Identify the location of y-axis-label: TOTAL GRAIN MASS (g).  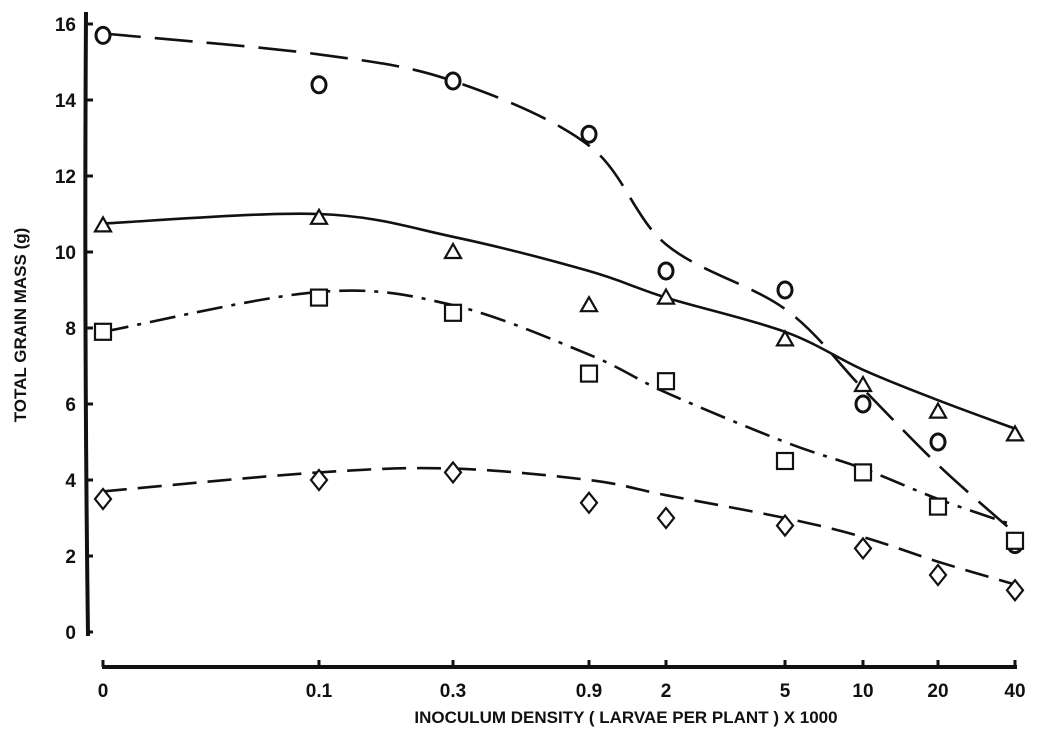
(20, 325).